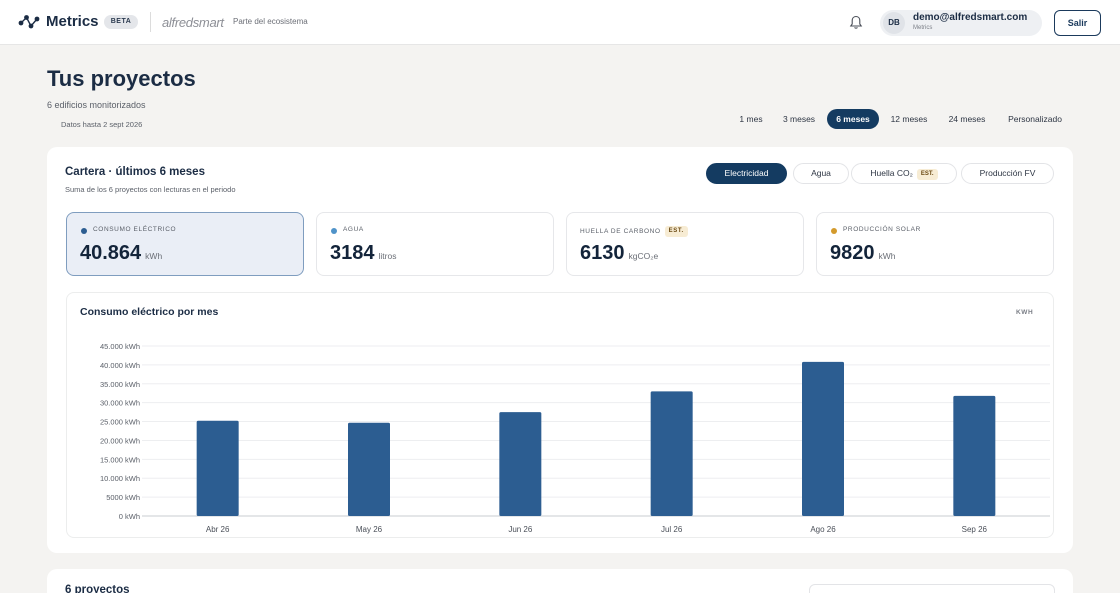 The width and height of the screenshot is (1120, 593). I want to click on kpi-electricity-label: CONSUMO ELÉCTRICO, so click(135, 229).